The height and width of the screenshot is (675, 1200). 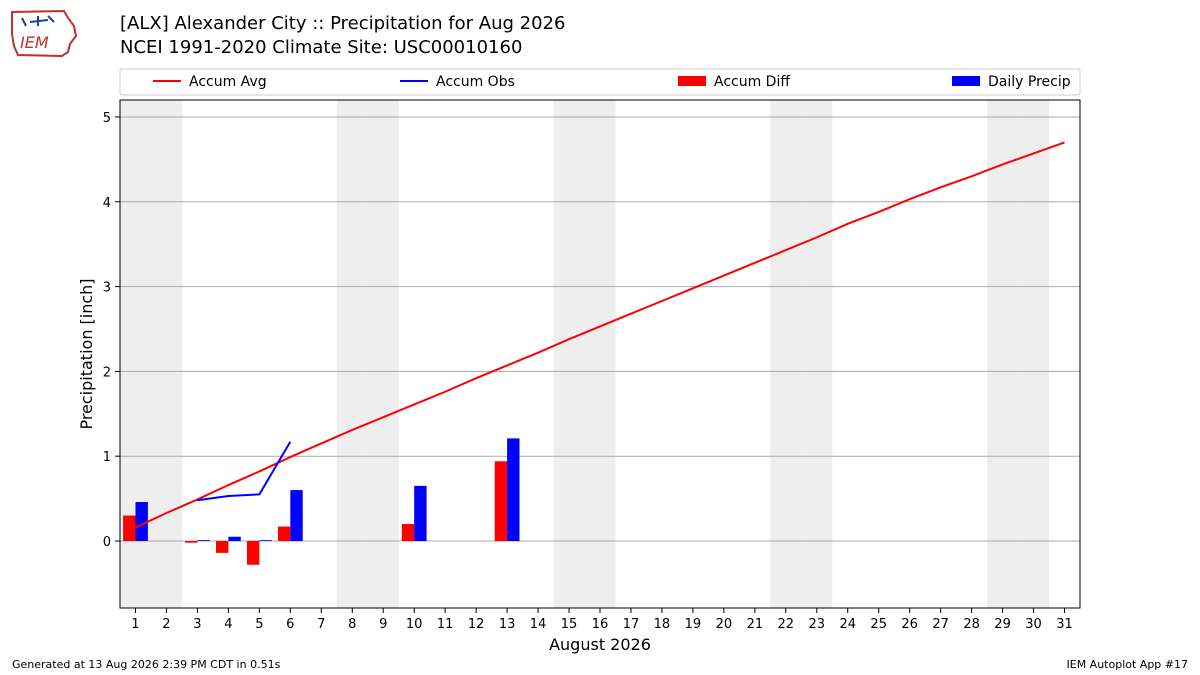 What do you see at coordinates (476, 624) in the screenshot?
I see `x-tick-label: 12` at bounding box center [476, 624].